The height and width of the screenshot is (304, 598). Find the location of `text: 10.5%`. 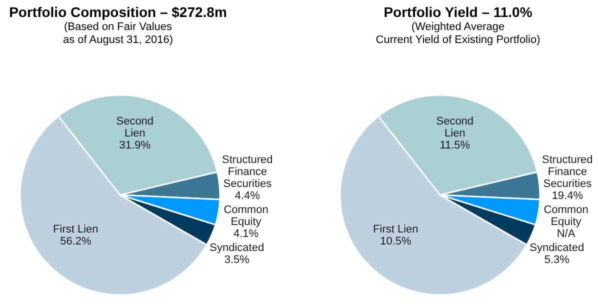

text: 10.5% is located at coordinates (396, 241).